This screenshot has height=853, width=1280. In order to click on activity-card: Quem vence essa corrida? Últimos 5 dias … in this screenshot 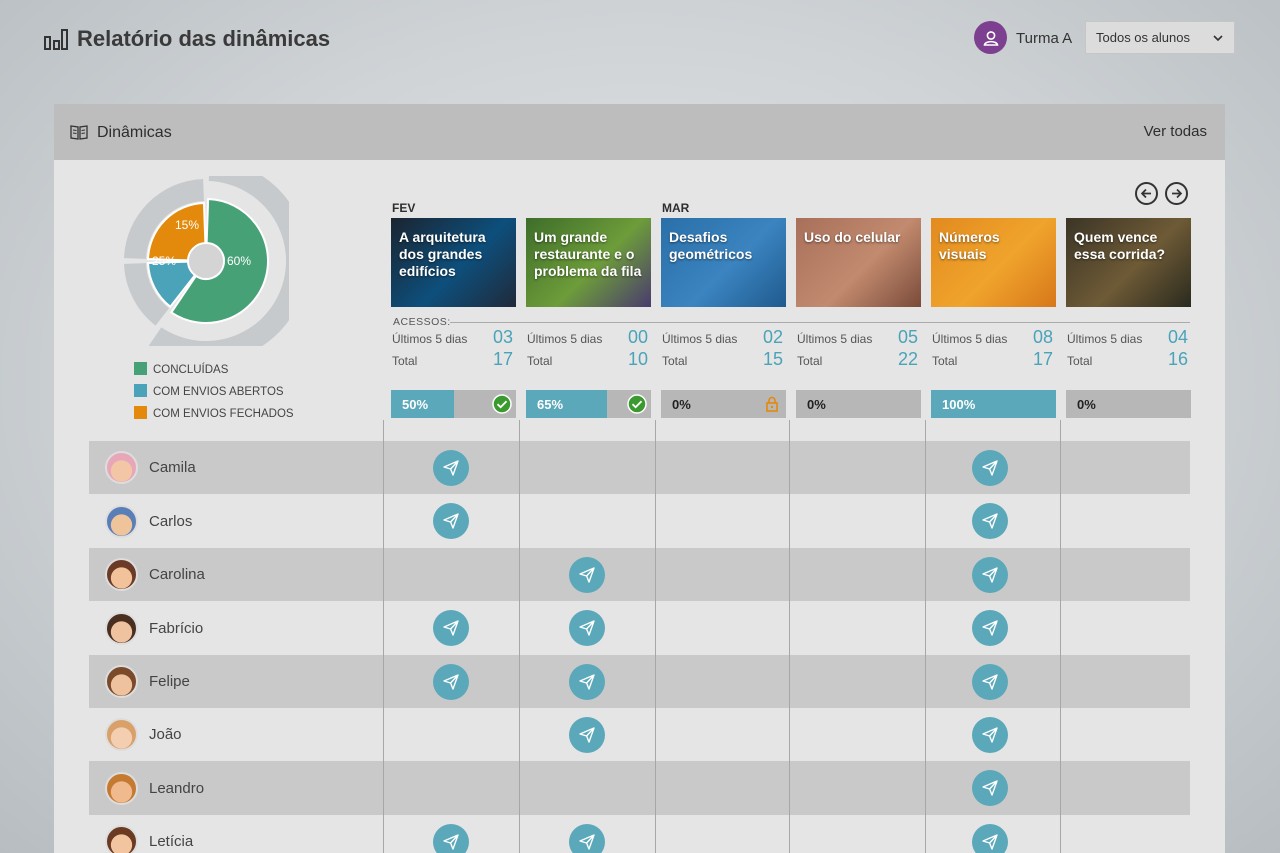, I will do `click(1128, 318)`.